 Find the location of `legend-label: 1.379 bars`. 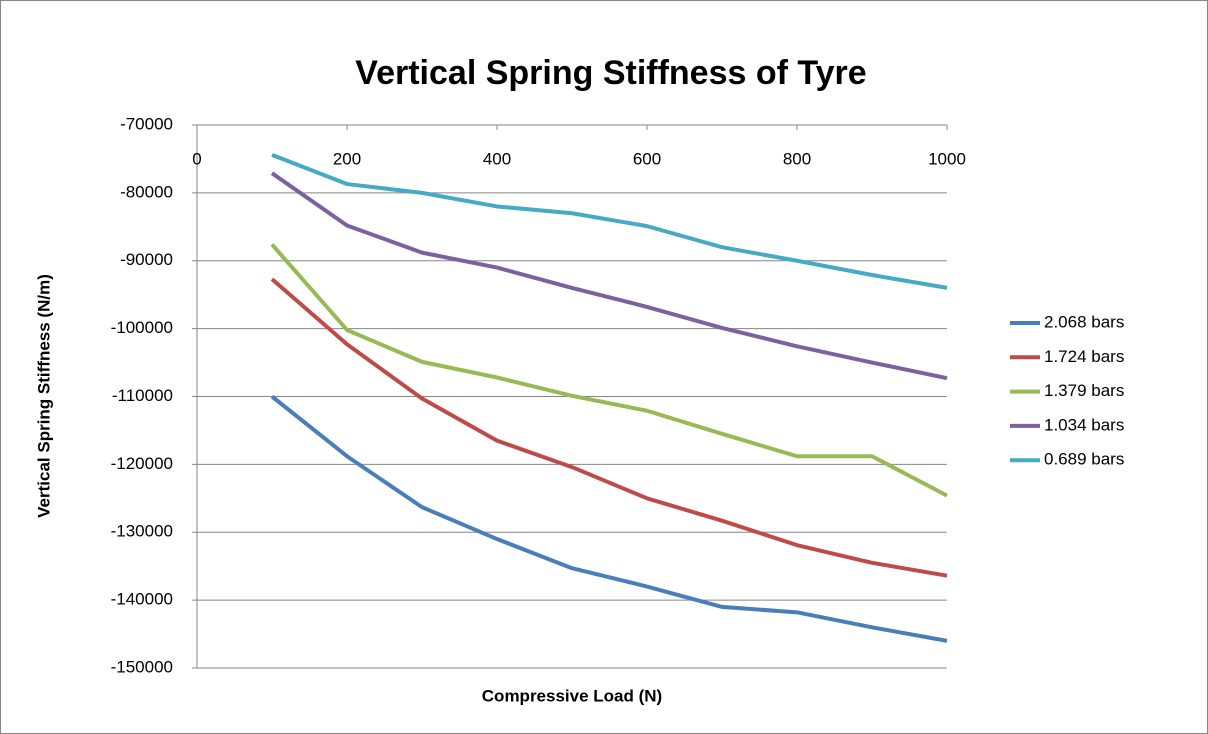

legend-label: 1.379 bars is located at coordinates (1084, 390).